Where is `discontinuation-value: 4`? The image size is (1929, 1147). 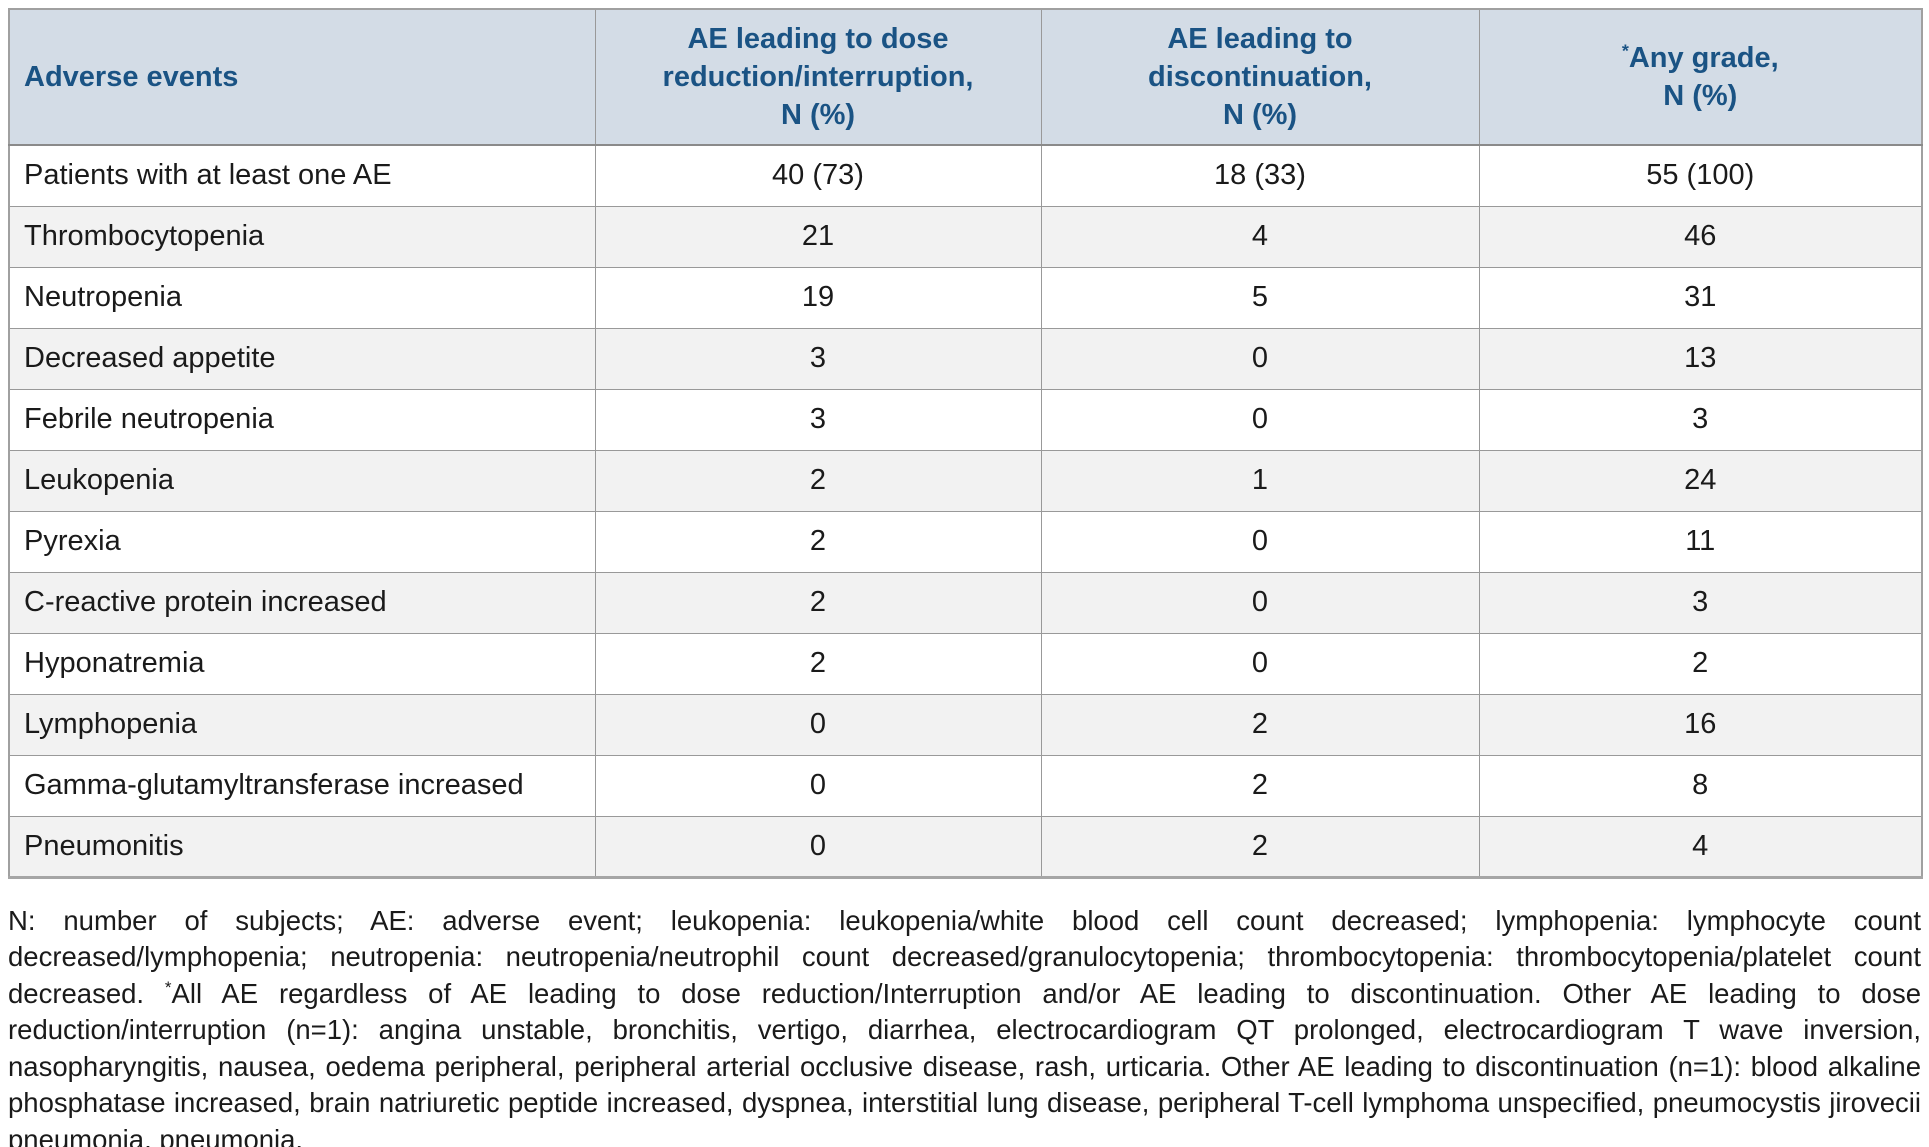
discontinuation-value: 4 is located at coordinates (1260, 236).